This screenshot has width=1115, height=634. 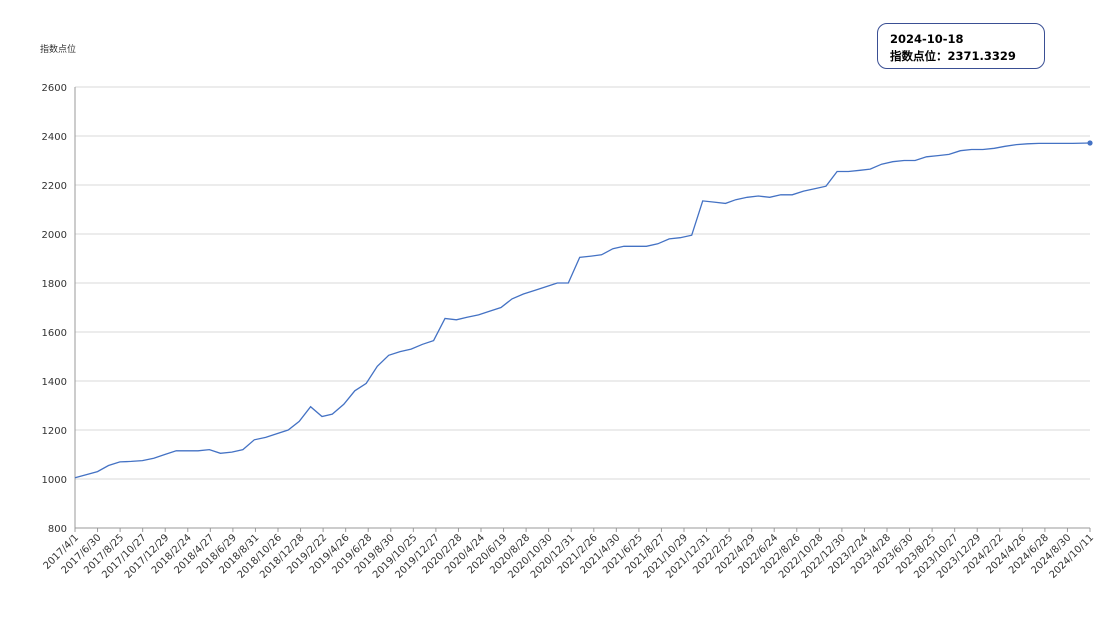 What do you see at coordinates (927, 39) in the screenshot?
I see `tooltip-date: 2024-10-18` at bounding box center [927, 39].